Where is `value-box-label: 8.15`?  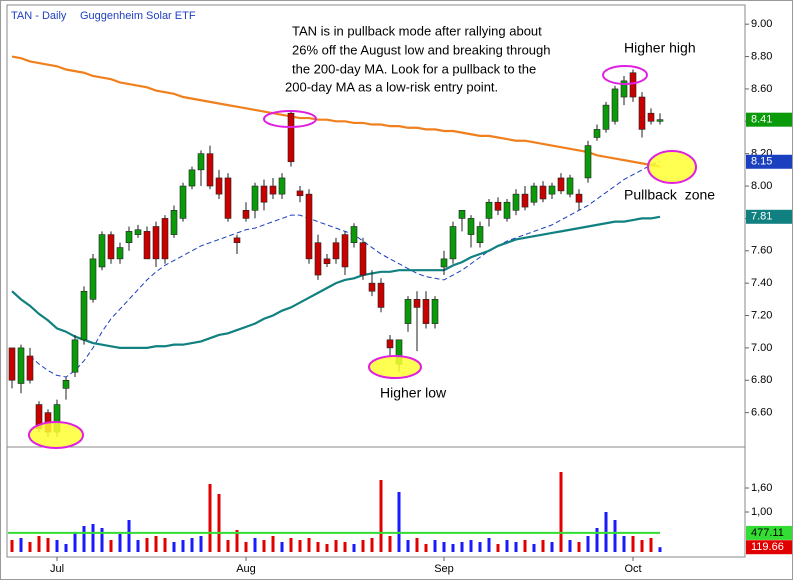
value-box-label: 8.15 is located at coordinates (761, 162).